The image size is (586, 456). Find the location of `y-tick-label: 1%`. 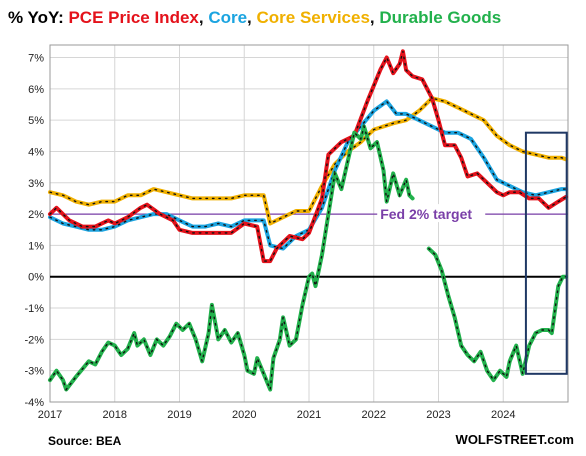

y-tick-label: 1% is located at coordinates (36, 246).